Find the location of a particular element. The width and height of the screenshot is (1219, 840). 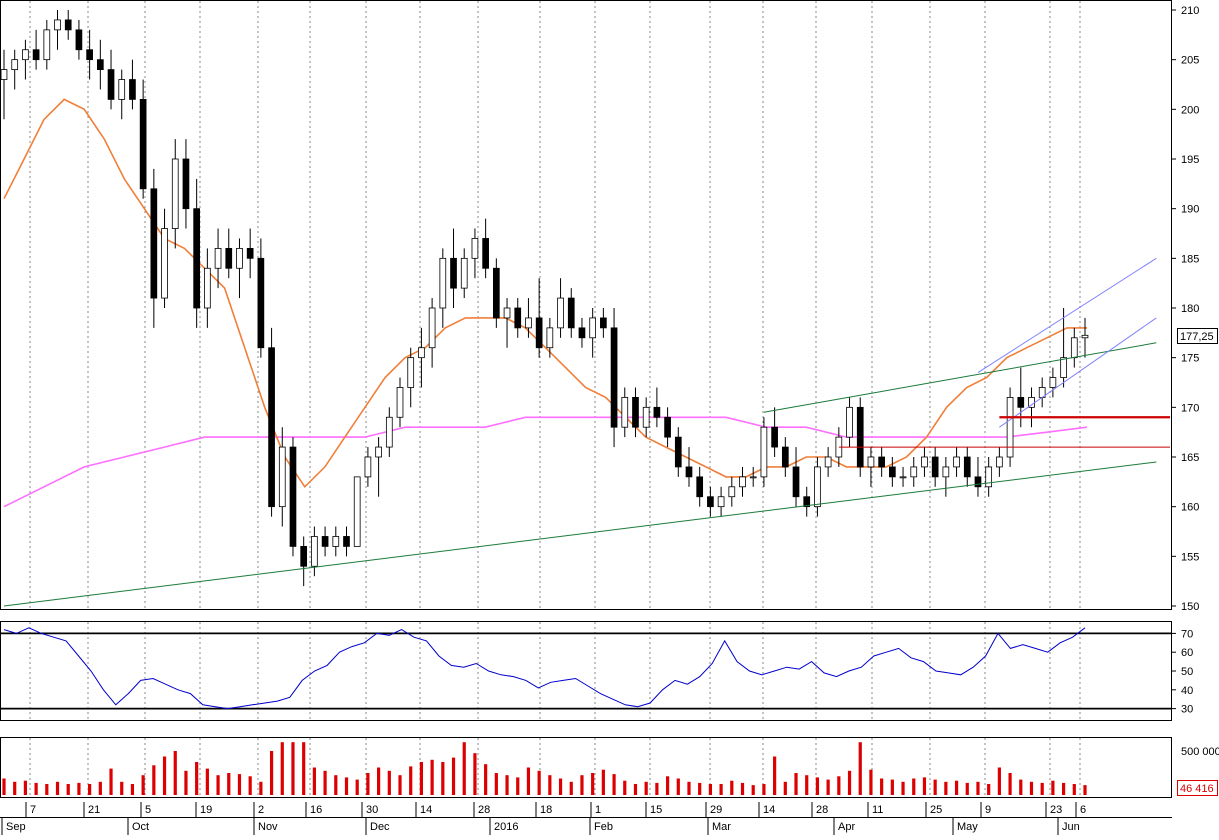

ma-long-line is located at coordinates (545, 462).